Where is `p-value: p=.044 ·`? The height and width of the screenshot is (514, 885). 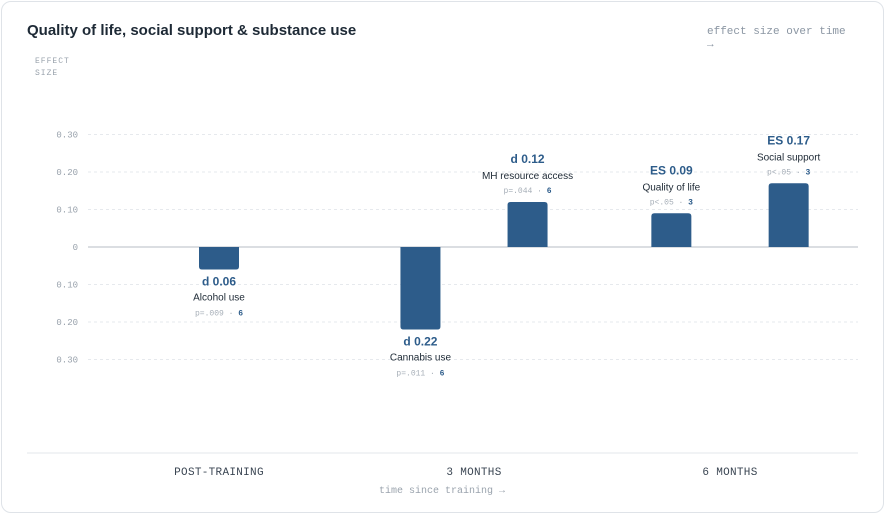
p-value: p=.044 · is located at coordinates (525, 191).